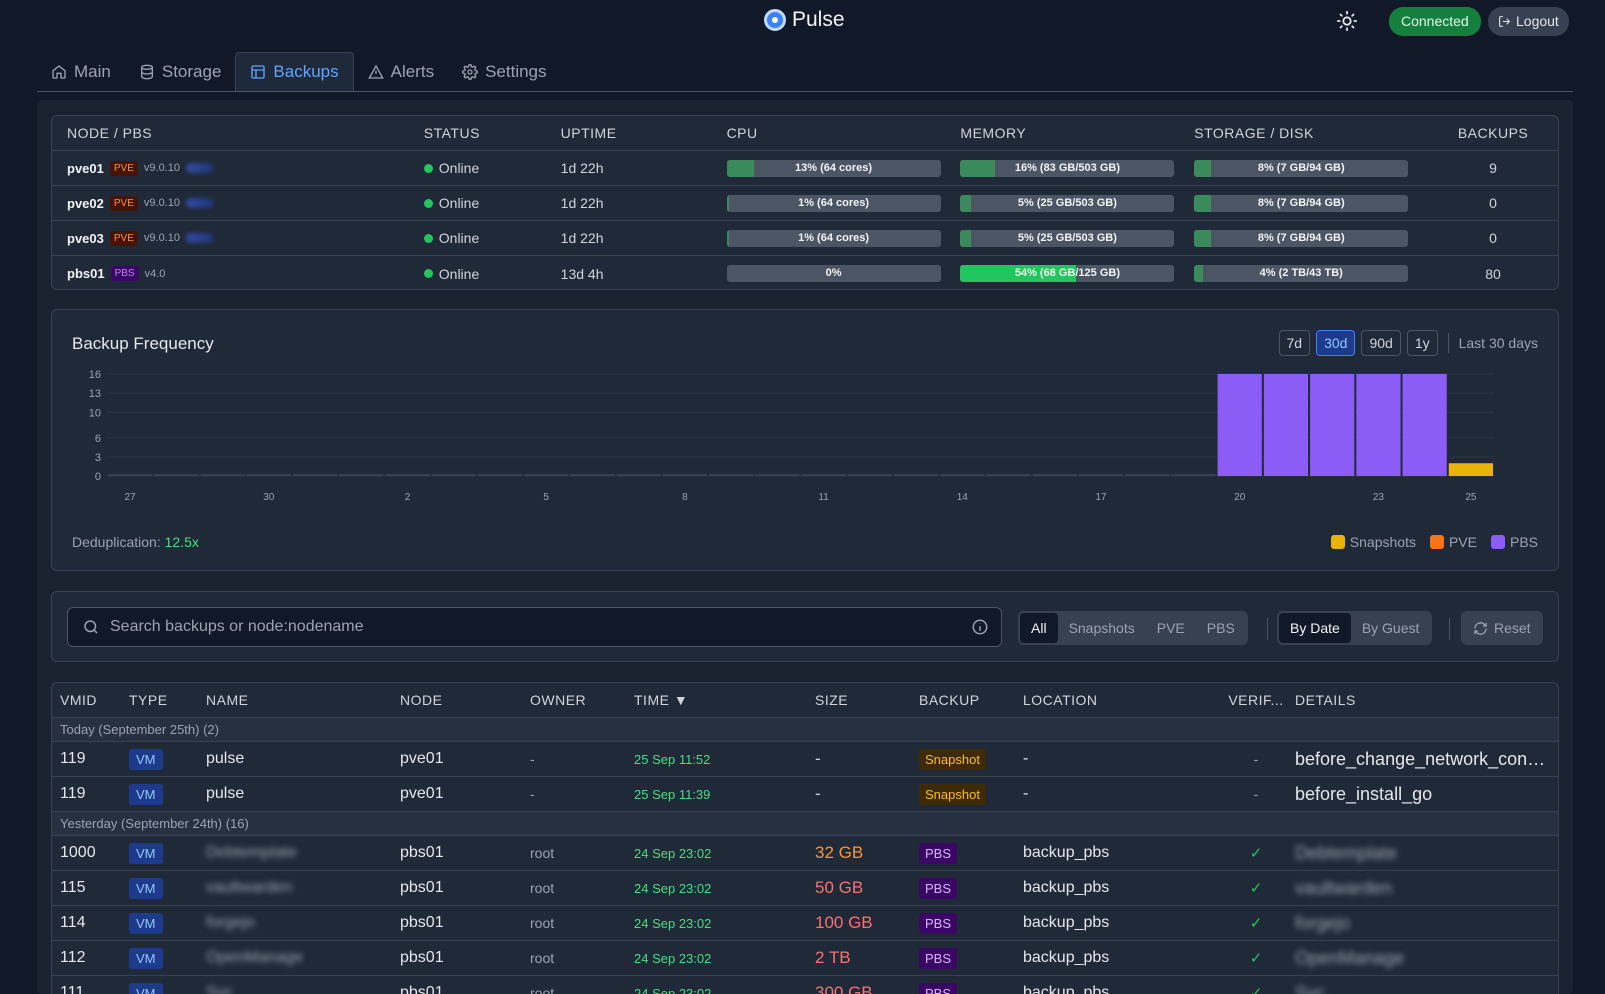  I want to click on disk-bar: 8% (7 GB/94 GB), so click(1301, 168).